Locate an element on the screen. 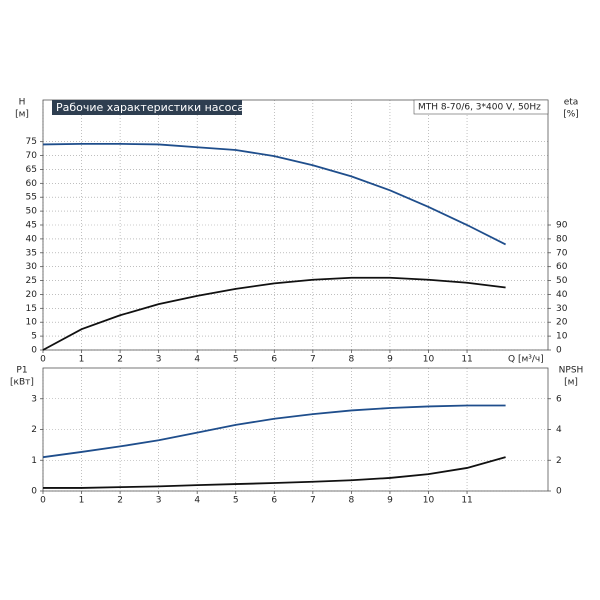 The image size is (600, 600). y-tick-label: 25 is located at coordinates (31, 281).